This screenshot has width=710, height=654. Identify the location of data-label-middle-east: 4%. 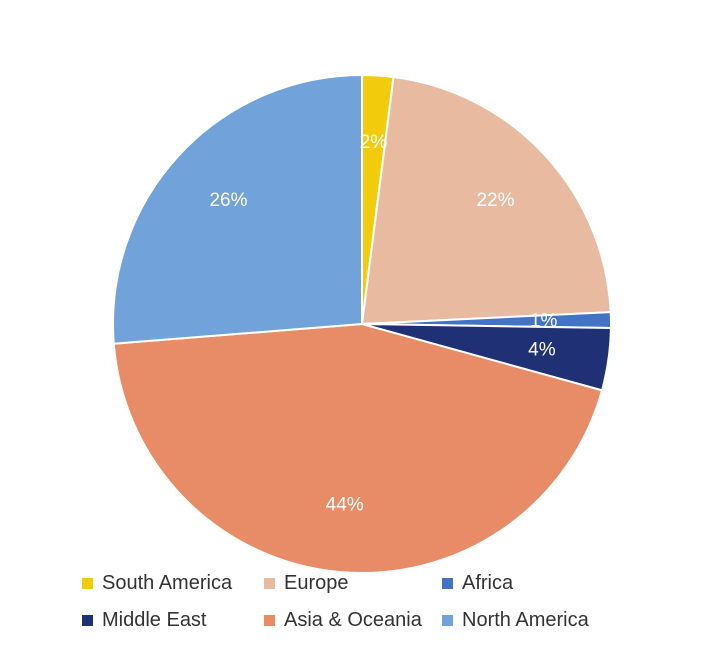
(542, 349).